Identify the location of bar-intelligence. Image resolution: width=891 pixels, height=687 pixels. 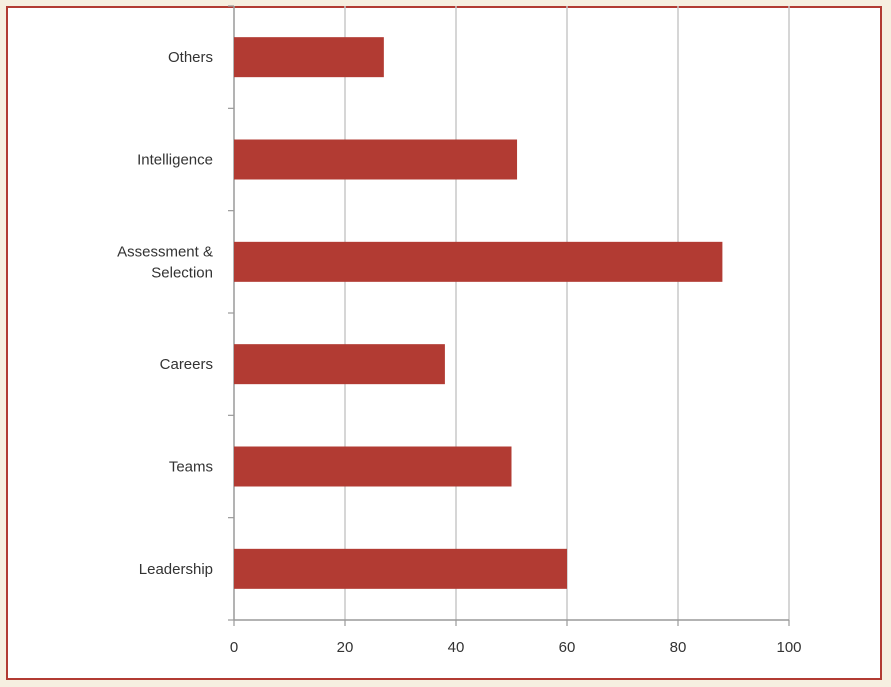
(376, 159).